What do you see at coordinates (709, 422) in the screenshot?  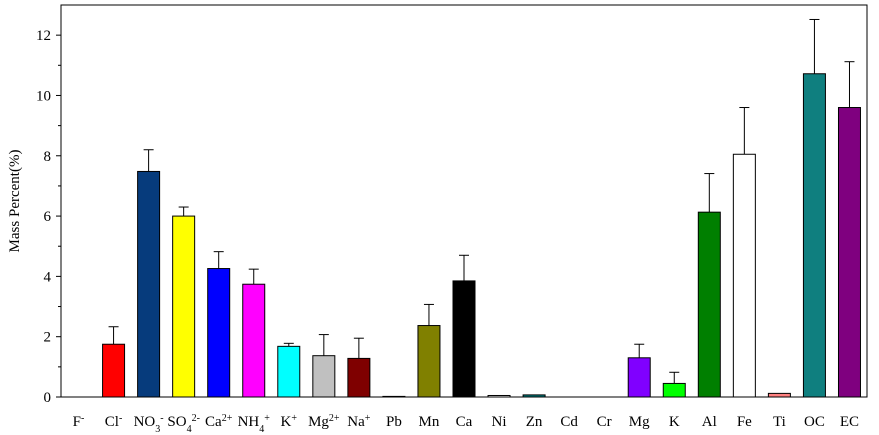 I see `x-tick-label: Al` at bounding box center [709, 422].